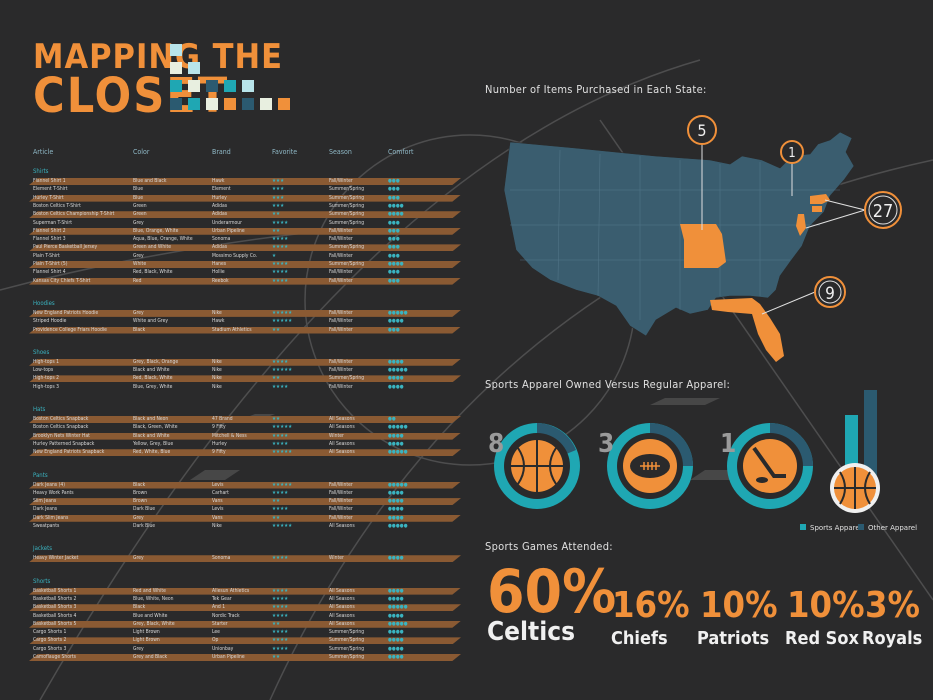 The width and height of the screenshot is (933, 700). What do you see at coordinates (892, 605) in the screenshot?
I see `pct-royals: 3%` at bounding box center [892, 605].